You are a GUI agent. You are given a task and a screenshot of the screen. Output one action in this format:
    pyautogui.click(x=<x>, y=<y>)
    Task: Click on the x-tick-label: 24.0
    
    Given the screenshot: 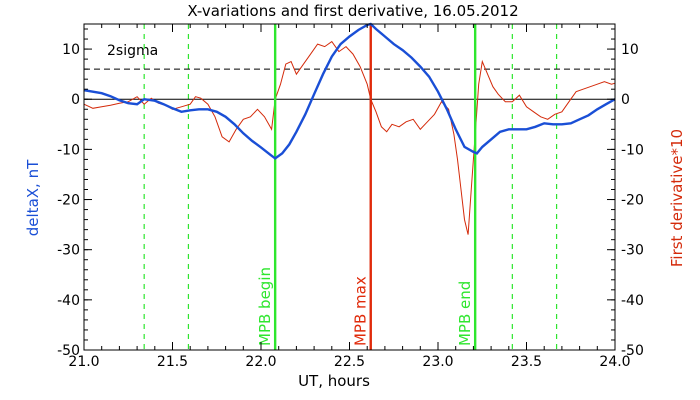 What is the action you would take?
    pyautogui.click(x=614, y=362)
    